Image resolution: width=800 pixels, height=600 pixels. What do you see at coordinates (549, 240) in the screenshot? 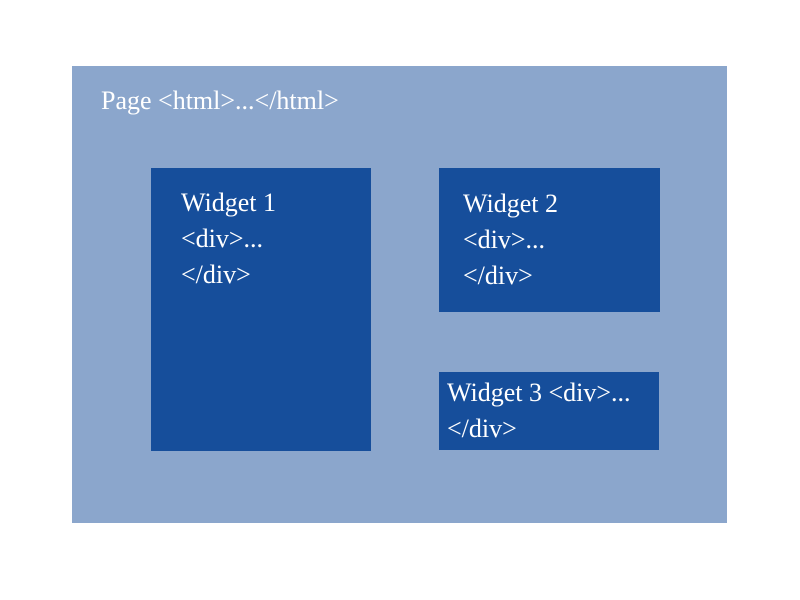
I see `widget-2-box: Widget 2 <div>... </div>` at bounding box center [549, 240].